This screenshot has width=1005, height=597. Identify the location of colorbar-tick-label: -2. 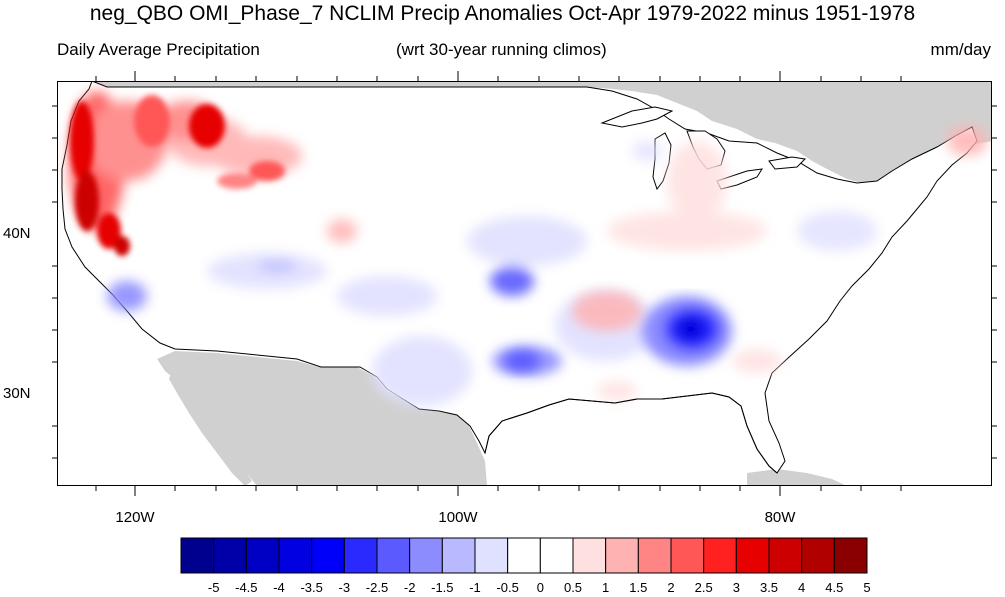
(409, 587).